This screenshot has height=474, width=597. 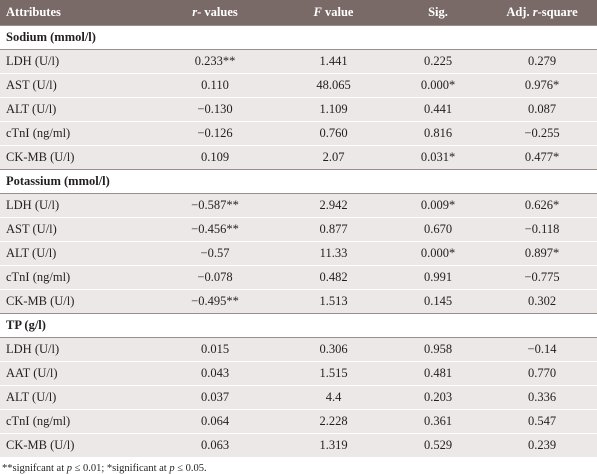 What do you see at coordinates (333, 397) in the screenshot?
I see `cell-f-value: 4.4` at bounding box center [333, 397].